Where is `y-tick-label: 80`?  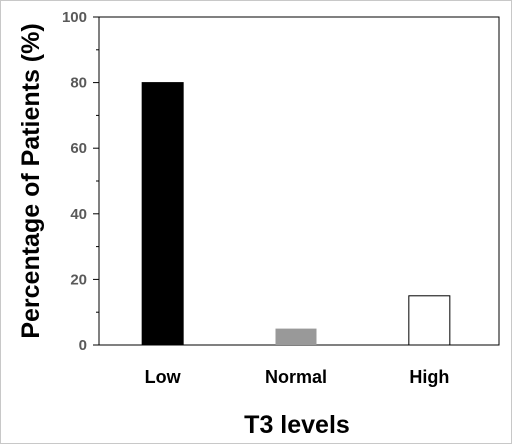 y-tick-label: 80 is located at coordinates (78, 83).